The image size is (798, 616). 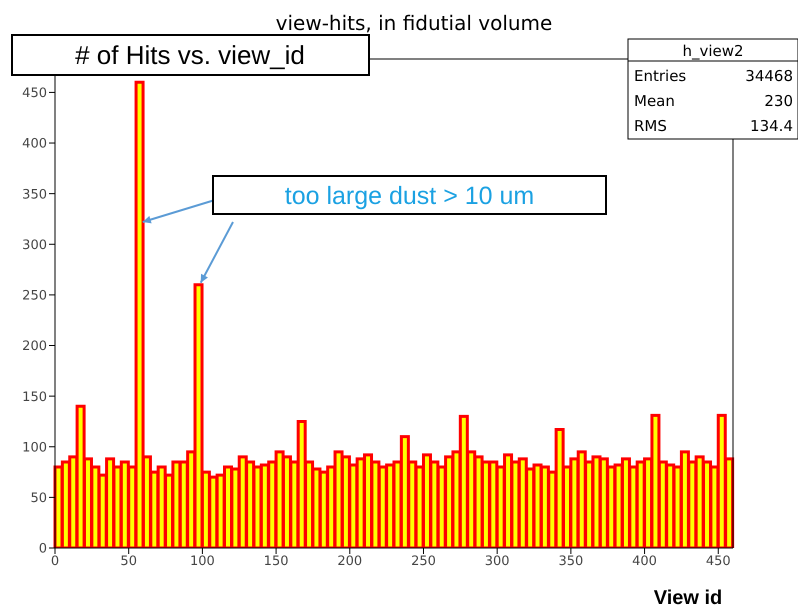 What do you see at coordinates (34, 448) in the screenshot?
I see `y-tick-label: 100` at bounding box center [34, 448].